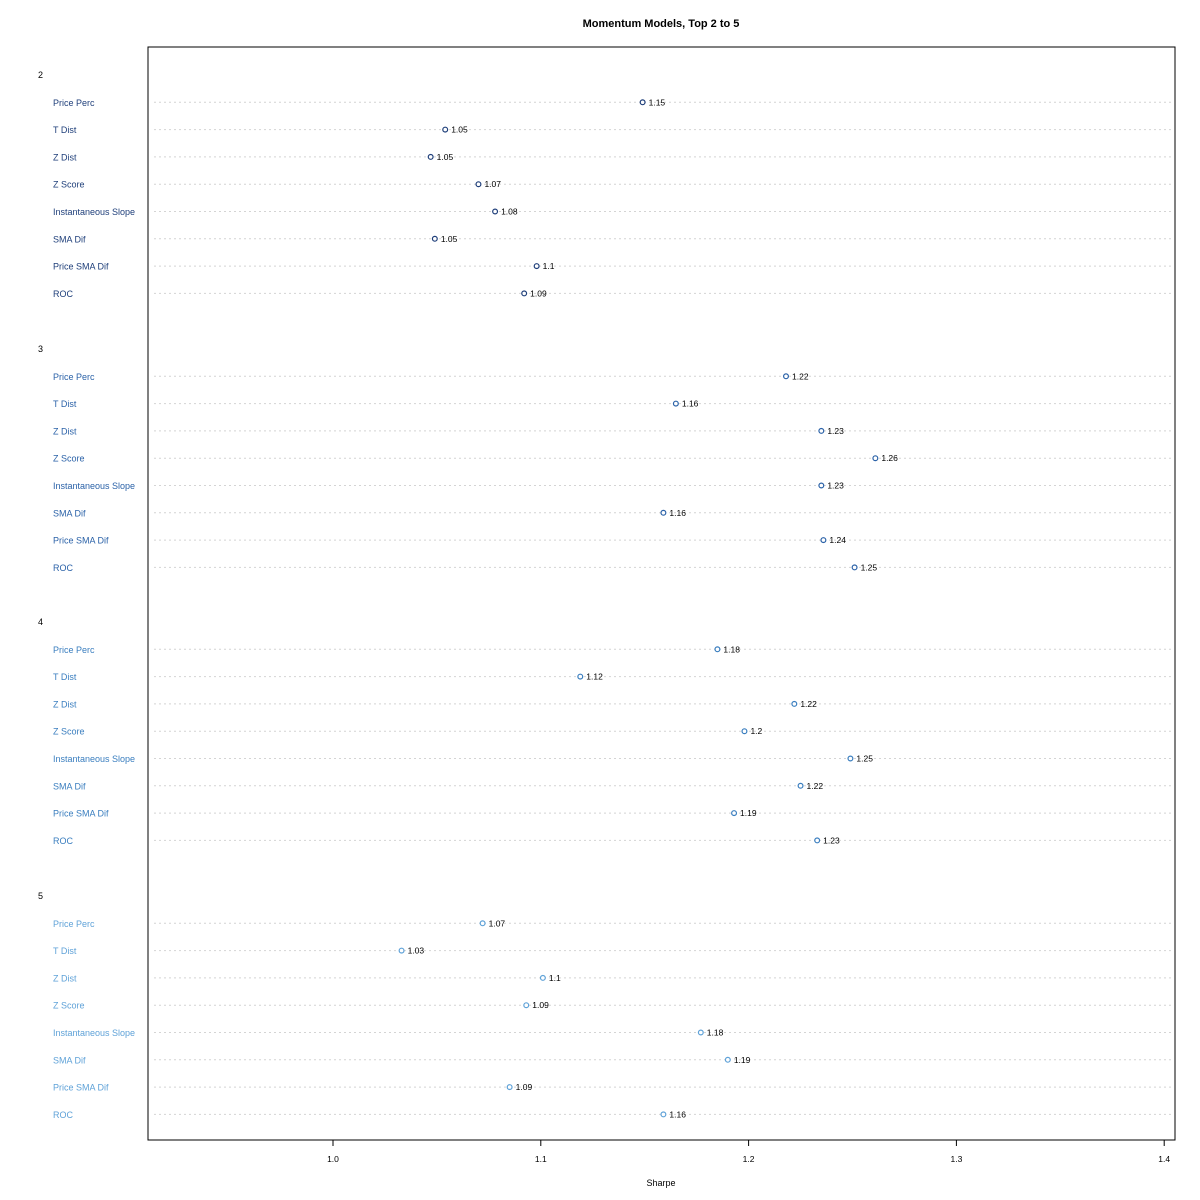  What do you see at coordinates (538, 293) in the screenshot?
I see `value-label-2-roc: 1.09` at bounding box center [538, 293].